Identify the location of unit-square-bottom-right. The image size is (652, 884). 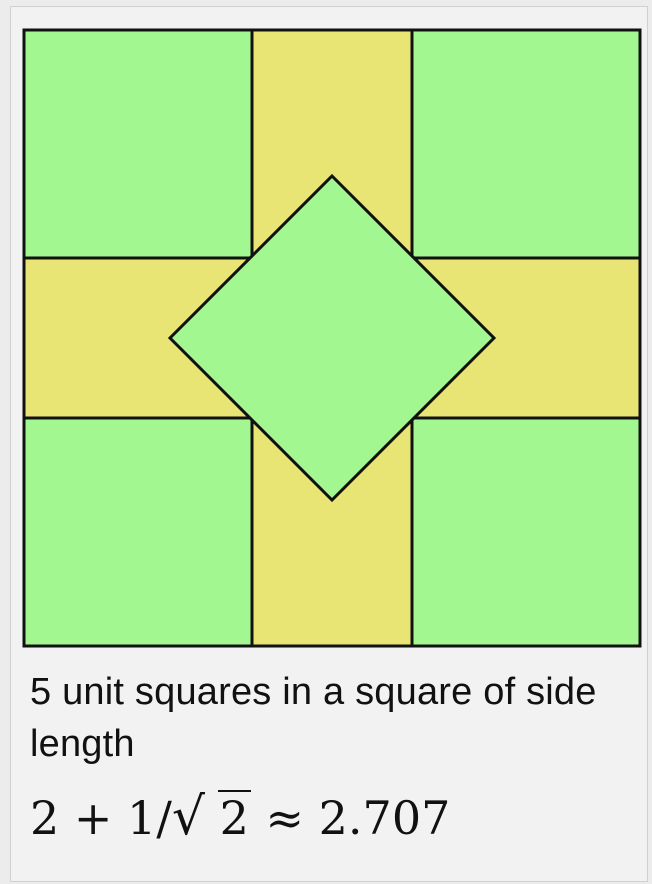
(526, 532).